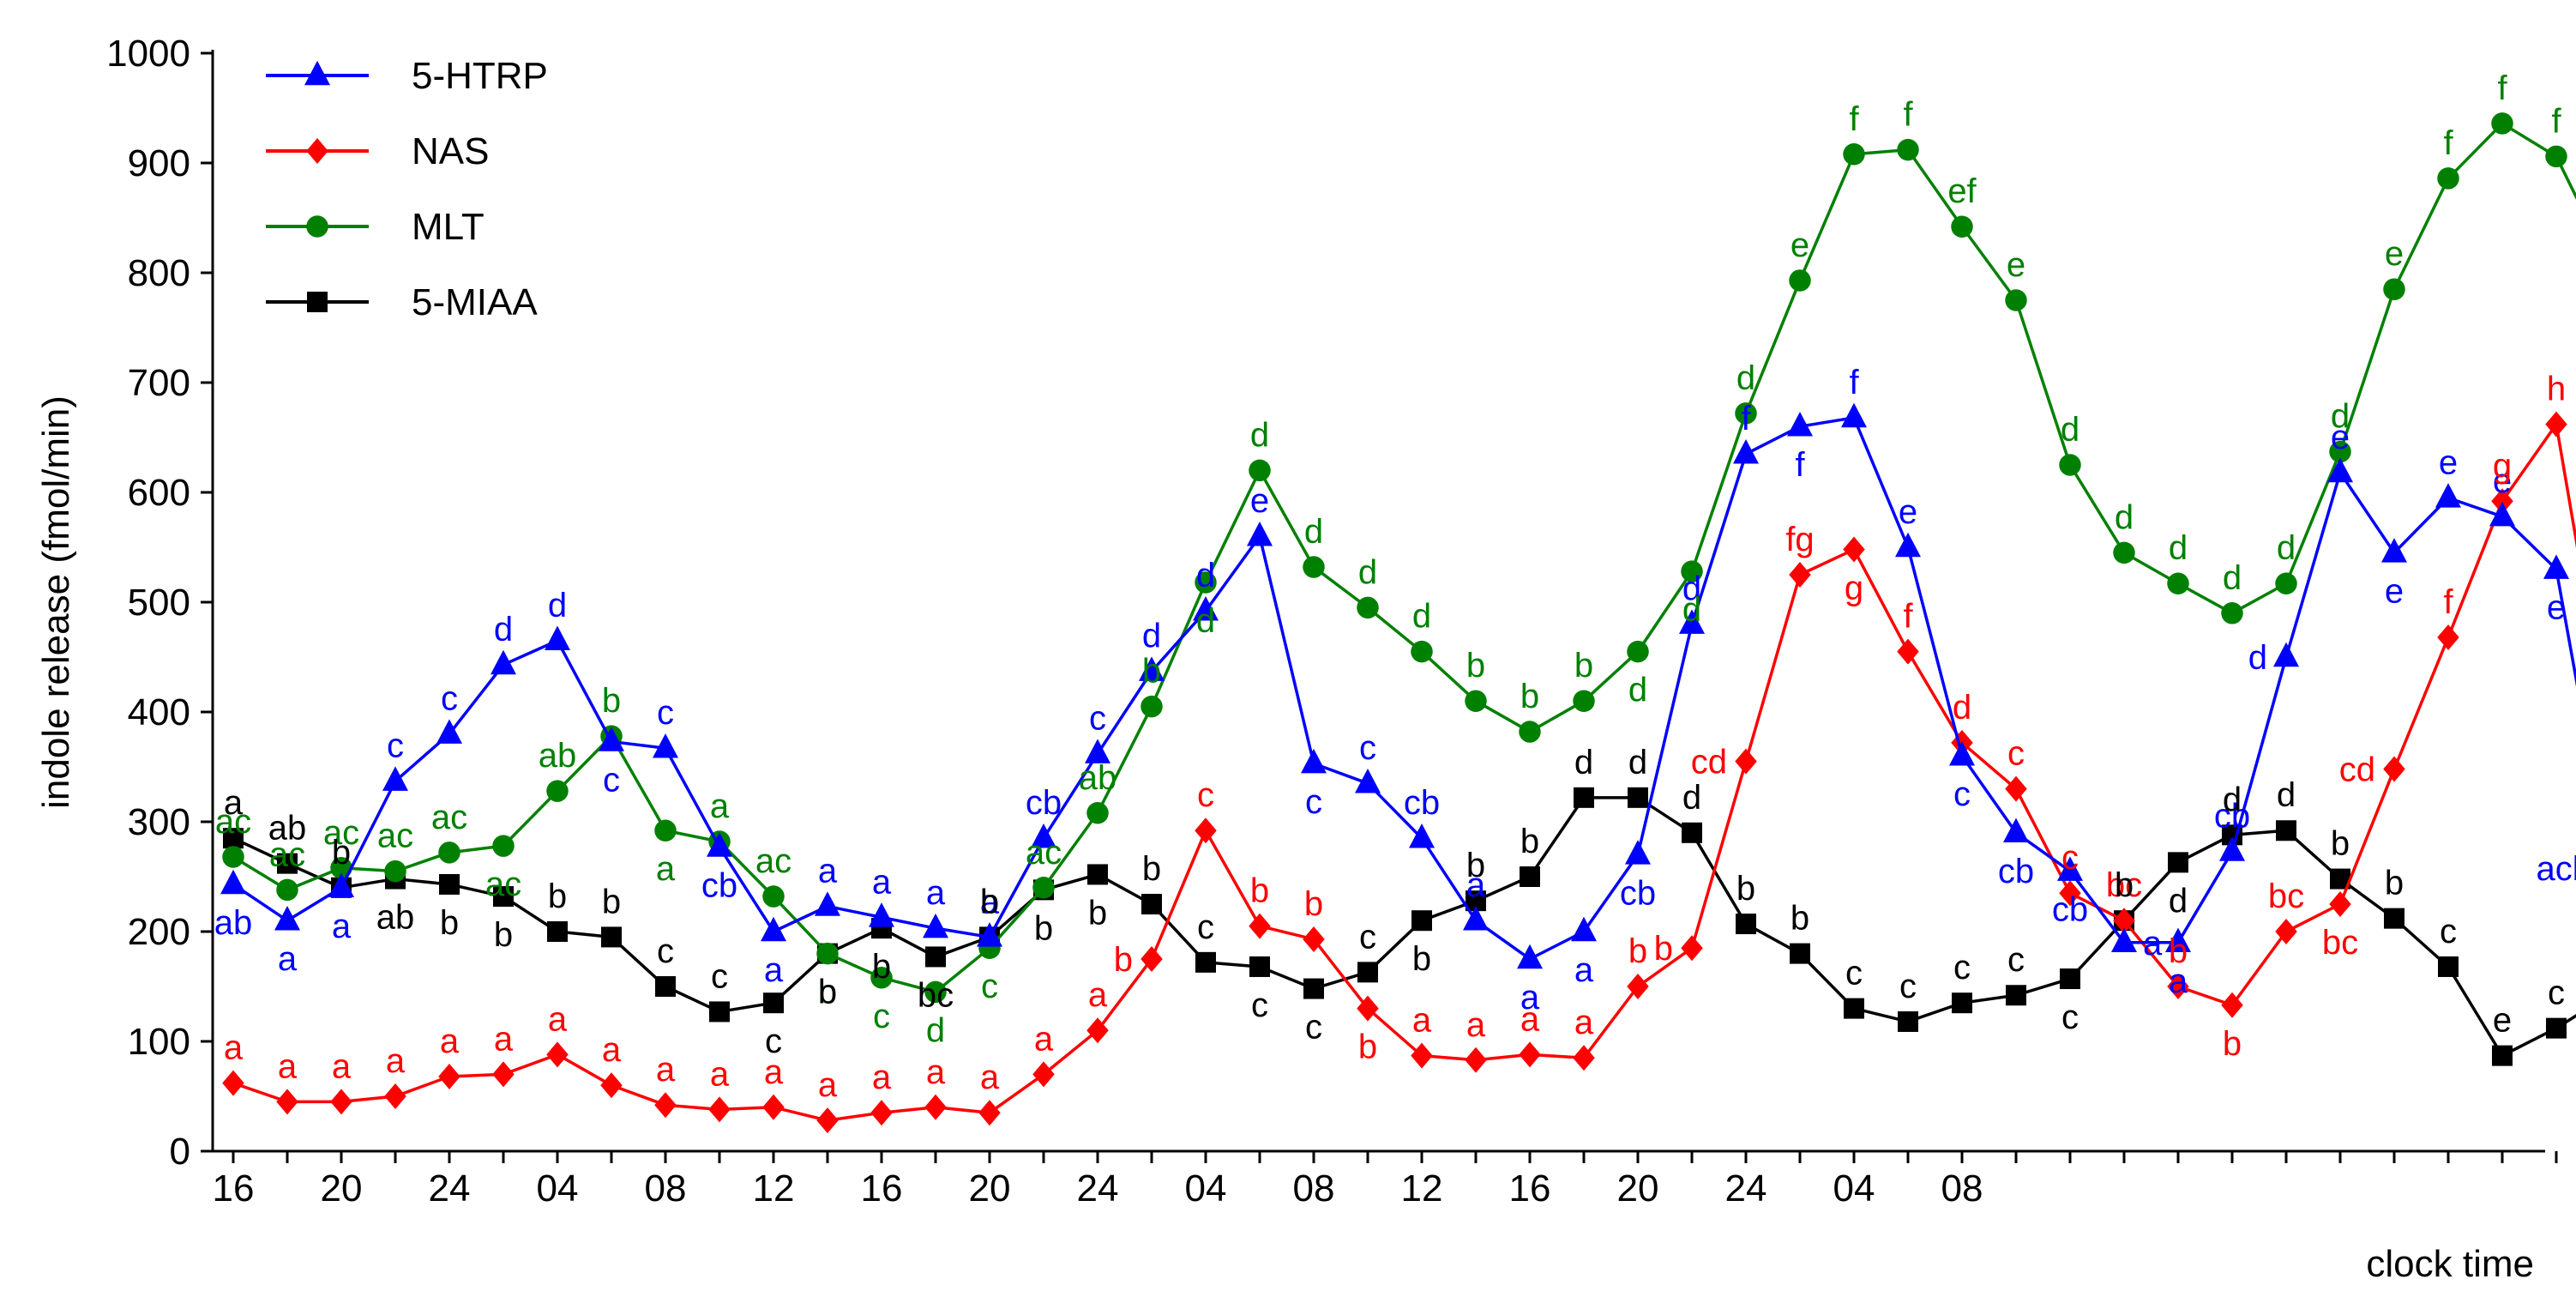 The image size is (2576, 1297). I want to click on x-tick-label: 04, so click(558, 1188).